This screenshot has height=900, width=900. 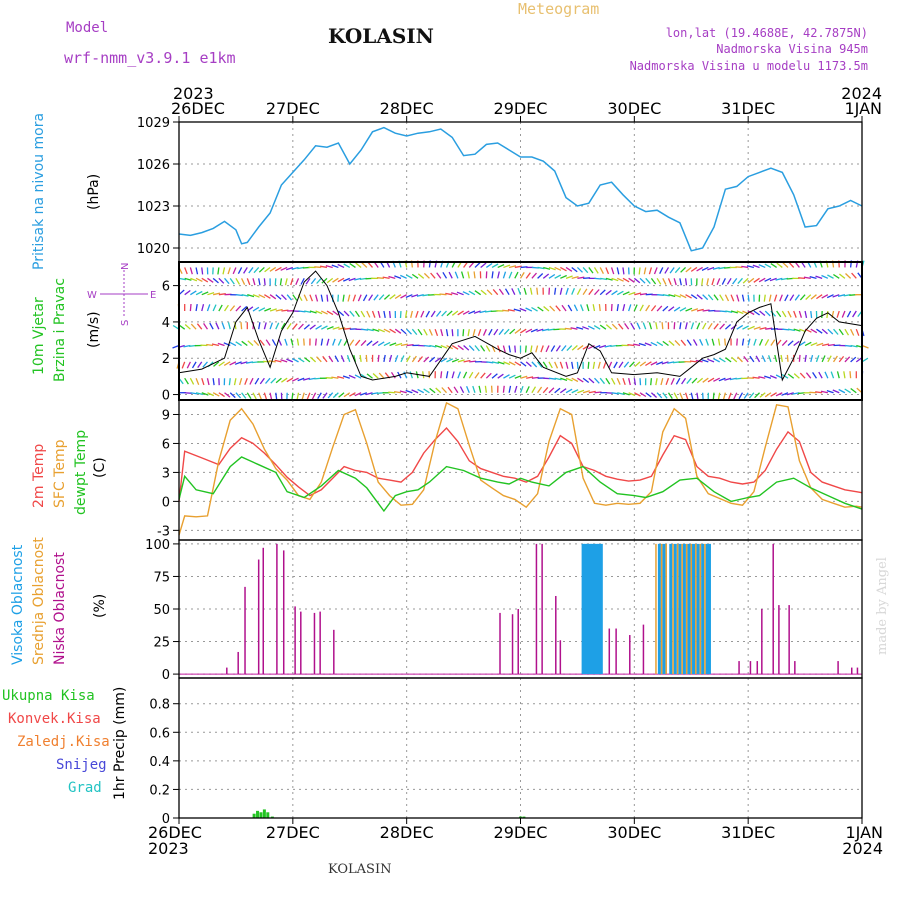 What do you see at coordinates (166, 444) in the screenshot?
I see `y-tick-label: 6` at bounding box center [166, 444].